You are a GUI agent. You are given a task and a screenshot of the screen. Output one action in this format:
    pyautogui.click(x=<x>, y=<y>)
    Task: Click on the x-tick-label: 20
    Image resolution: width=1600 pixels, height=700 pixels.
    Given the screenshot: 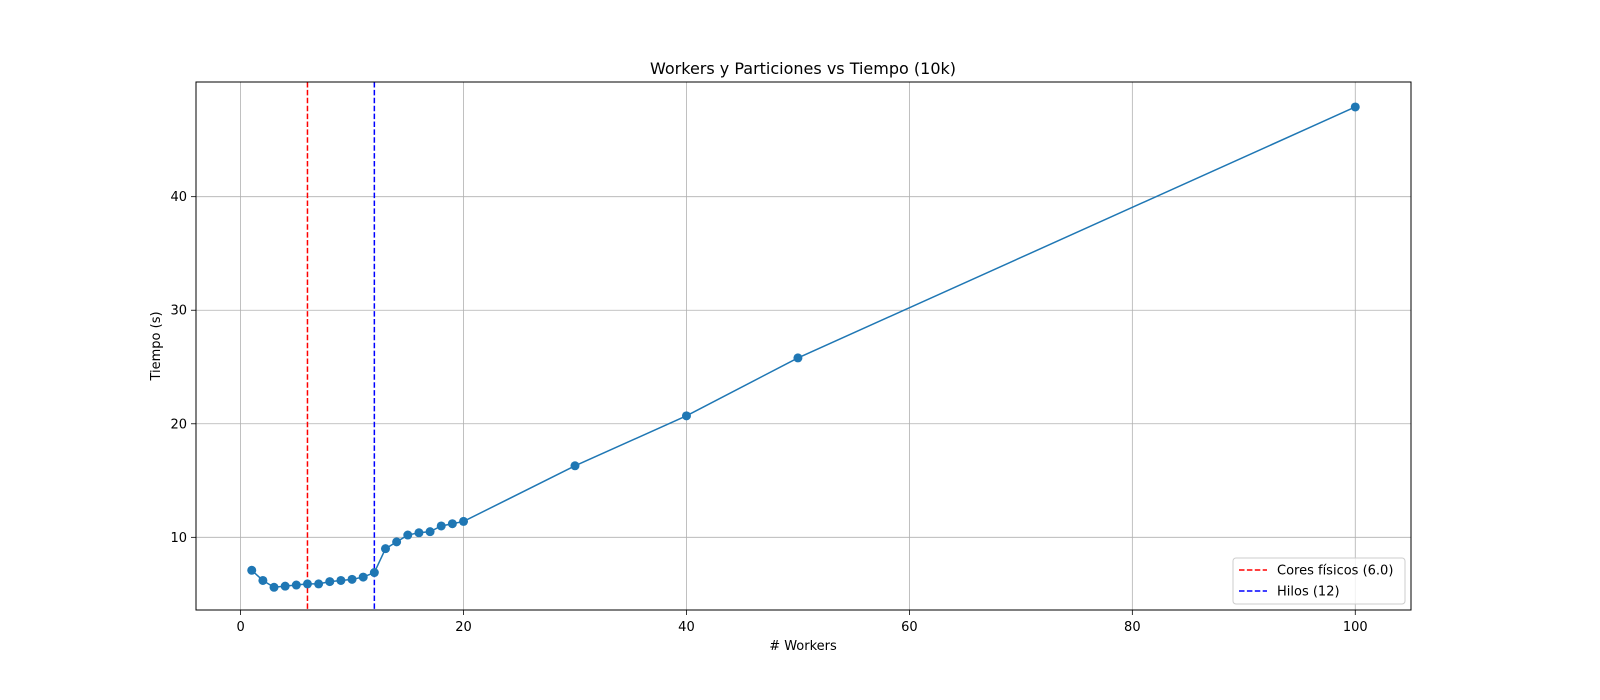 What is the action you would take?
    pyautogui.click(x=463, y=627)
    